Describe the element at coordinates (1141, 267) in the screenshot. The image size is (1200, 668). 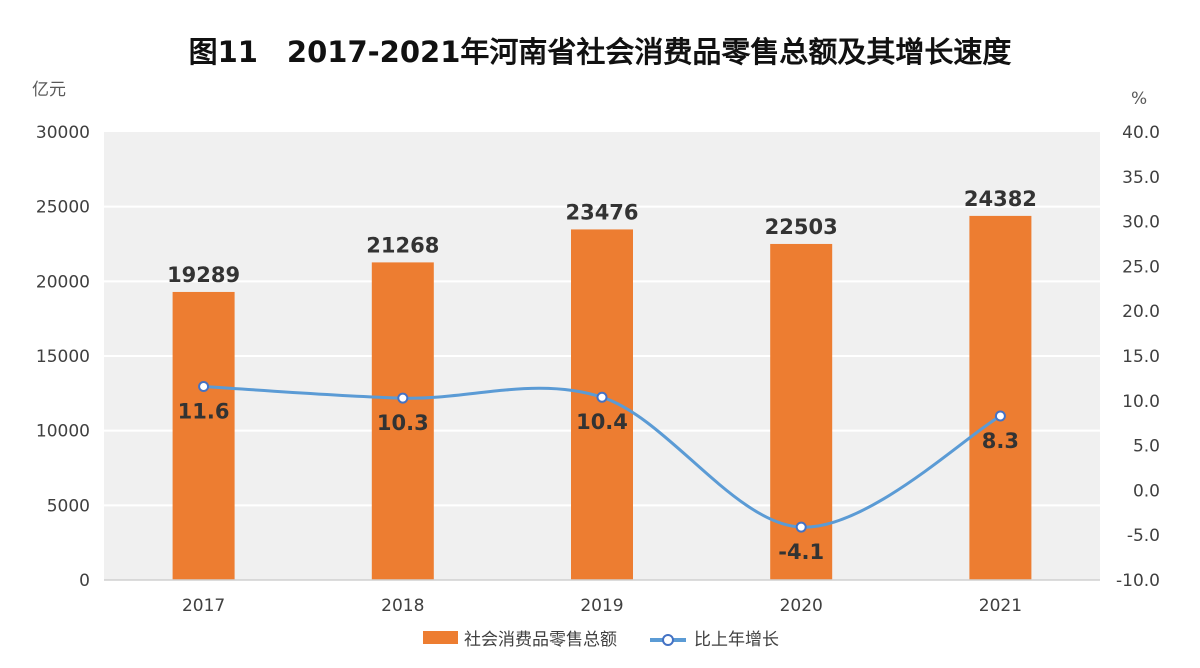
I see `right-tick-label: 25.0` at that location.